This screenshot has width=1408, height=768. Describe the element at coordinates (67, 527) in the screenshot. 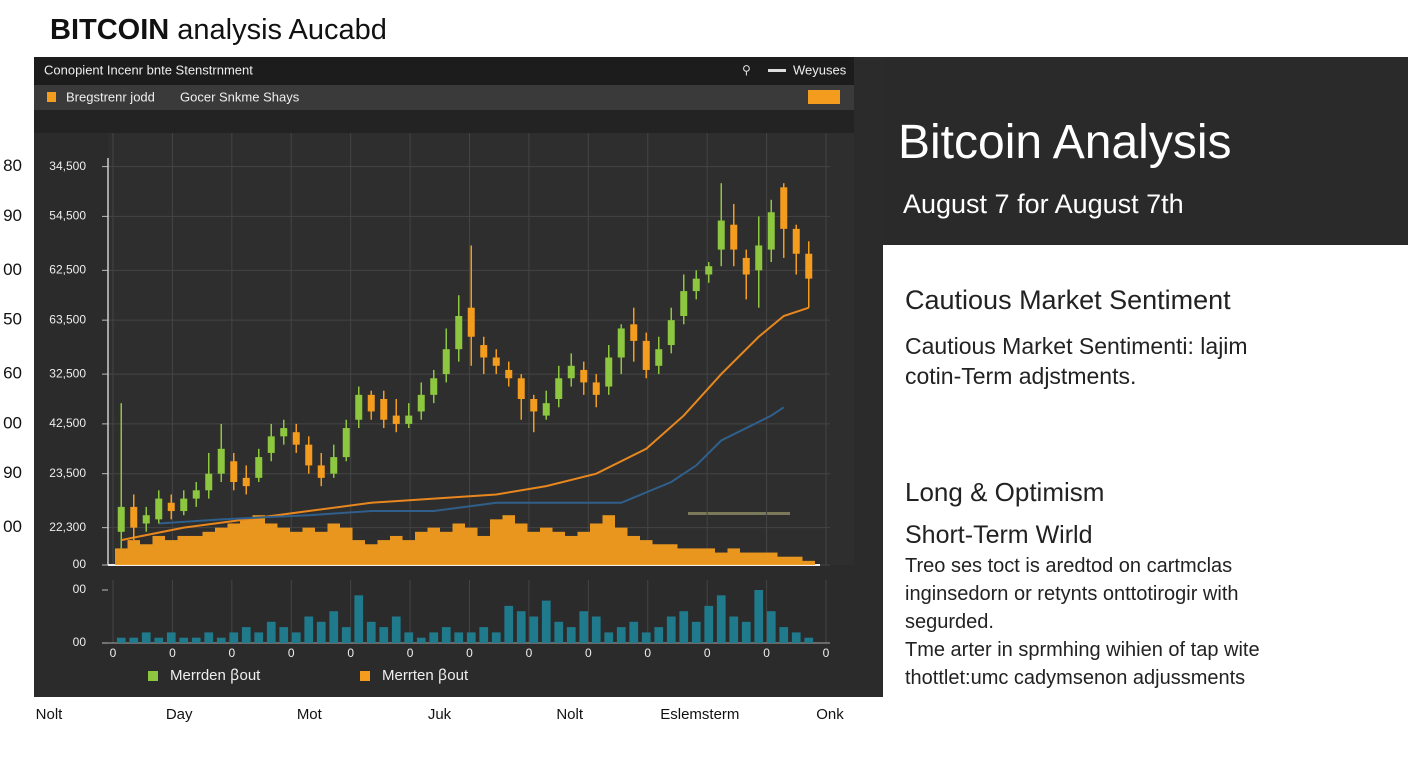

I see `y-tick-label: 22,300` at that location.